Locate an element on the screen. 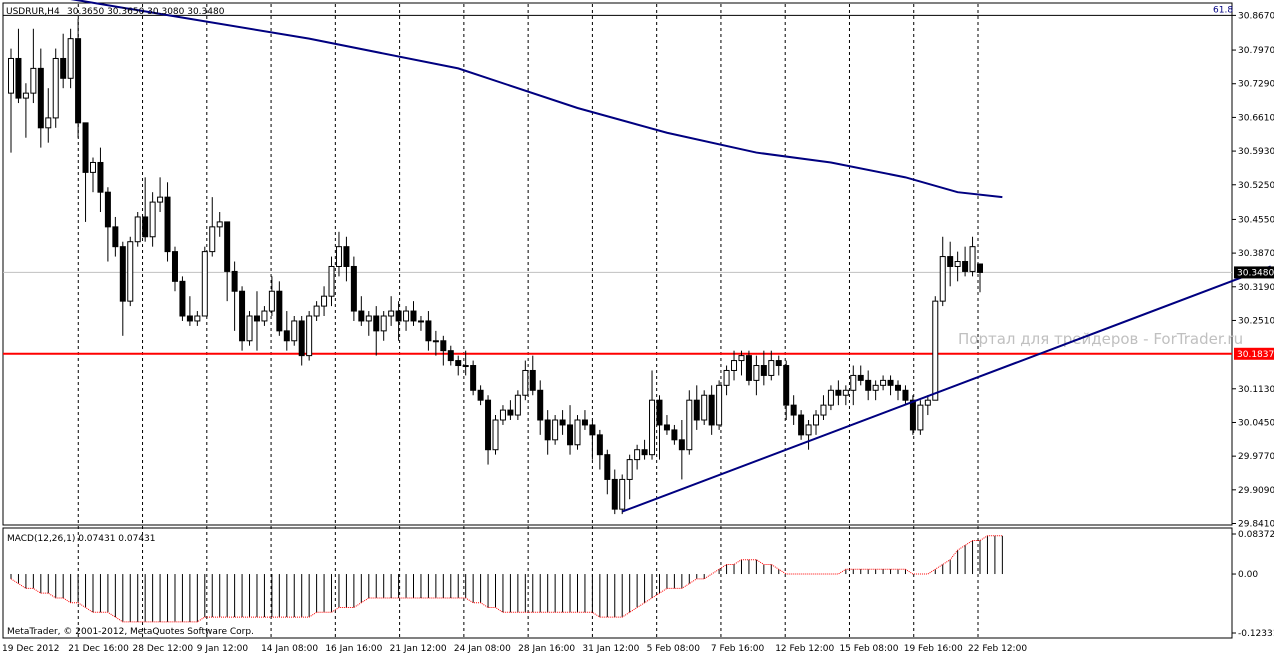 The image size is (1274, 655). price-label: 29.9090 is located at coordinates (1256, 491).